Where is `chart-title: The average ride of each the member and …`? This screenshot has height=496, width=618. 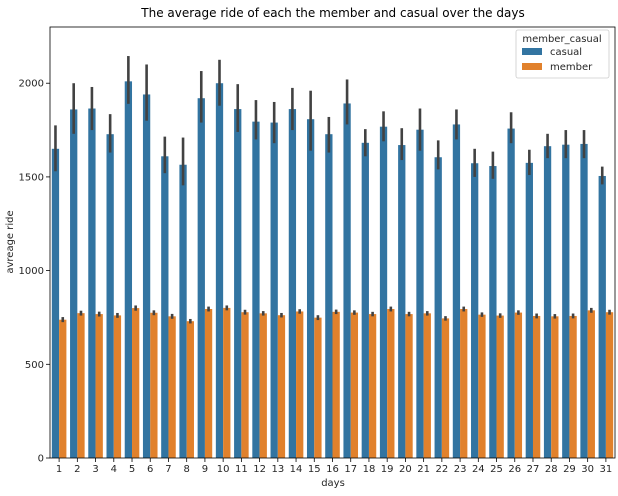 chart-title: The average ride of each the member and … is located at coordinates (332, 13).